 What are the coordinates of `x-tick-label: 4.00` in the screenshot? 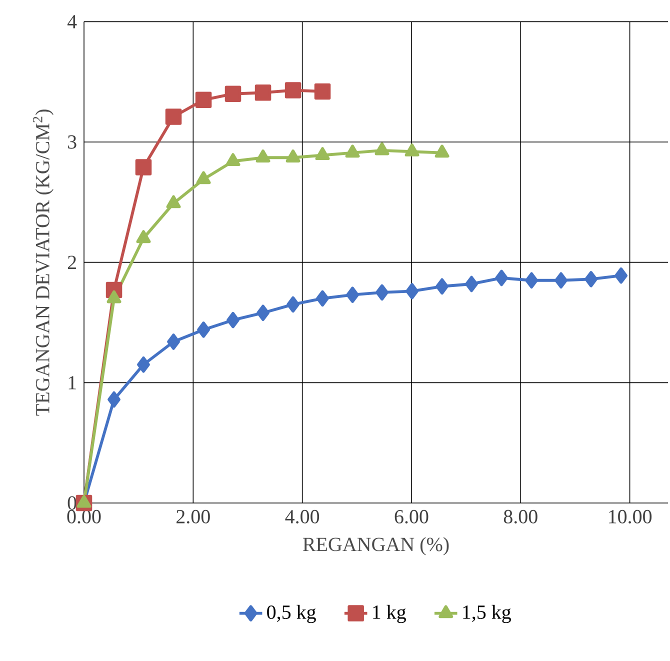 It's located at (302, 517).